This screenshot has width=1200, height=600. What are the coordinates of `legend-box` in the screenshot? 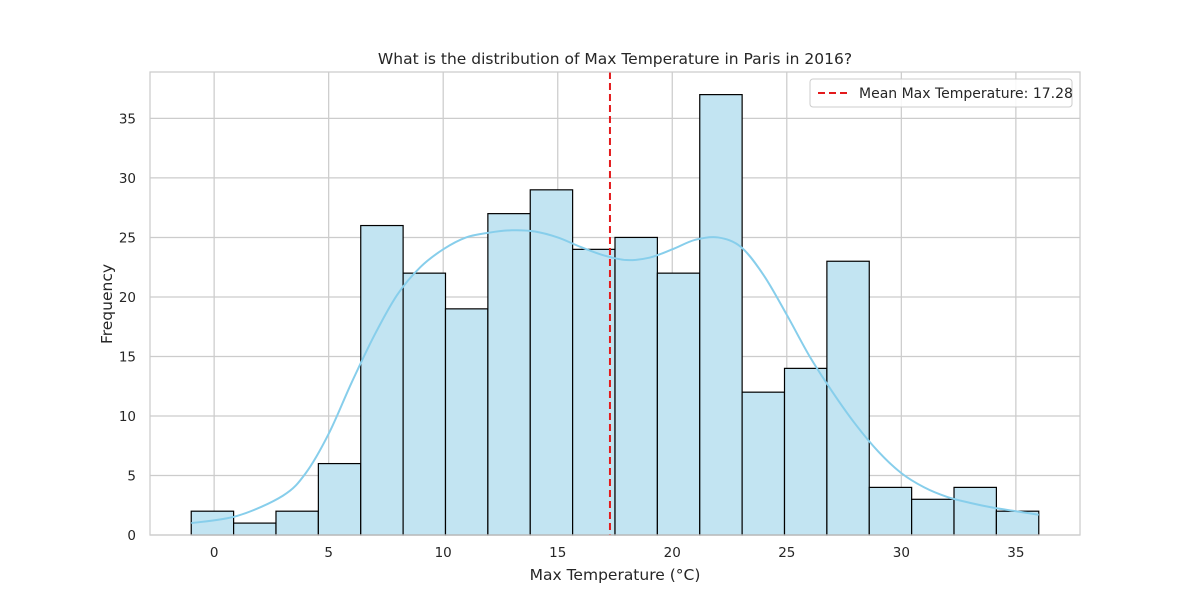 It's located at (941, 93).